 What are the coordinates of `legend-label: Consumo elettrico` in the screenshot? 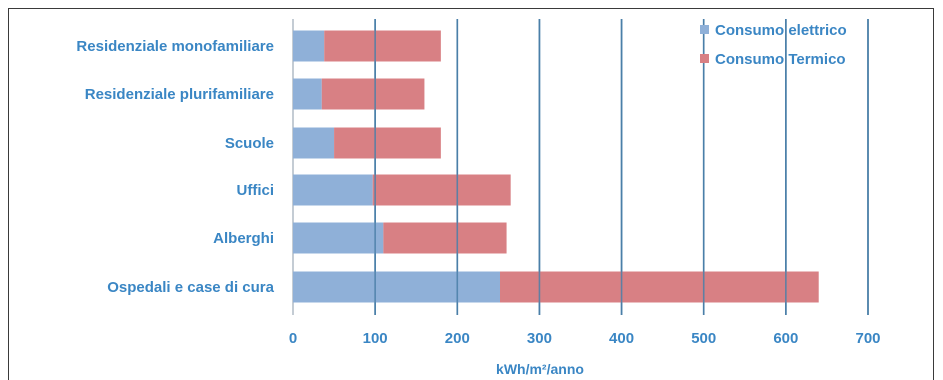 It's located at (781, 30).